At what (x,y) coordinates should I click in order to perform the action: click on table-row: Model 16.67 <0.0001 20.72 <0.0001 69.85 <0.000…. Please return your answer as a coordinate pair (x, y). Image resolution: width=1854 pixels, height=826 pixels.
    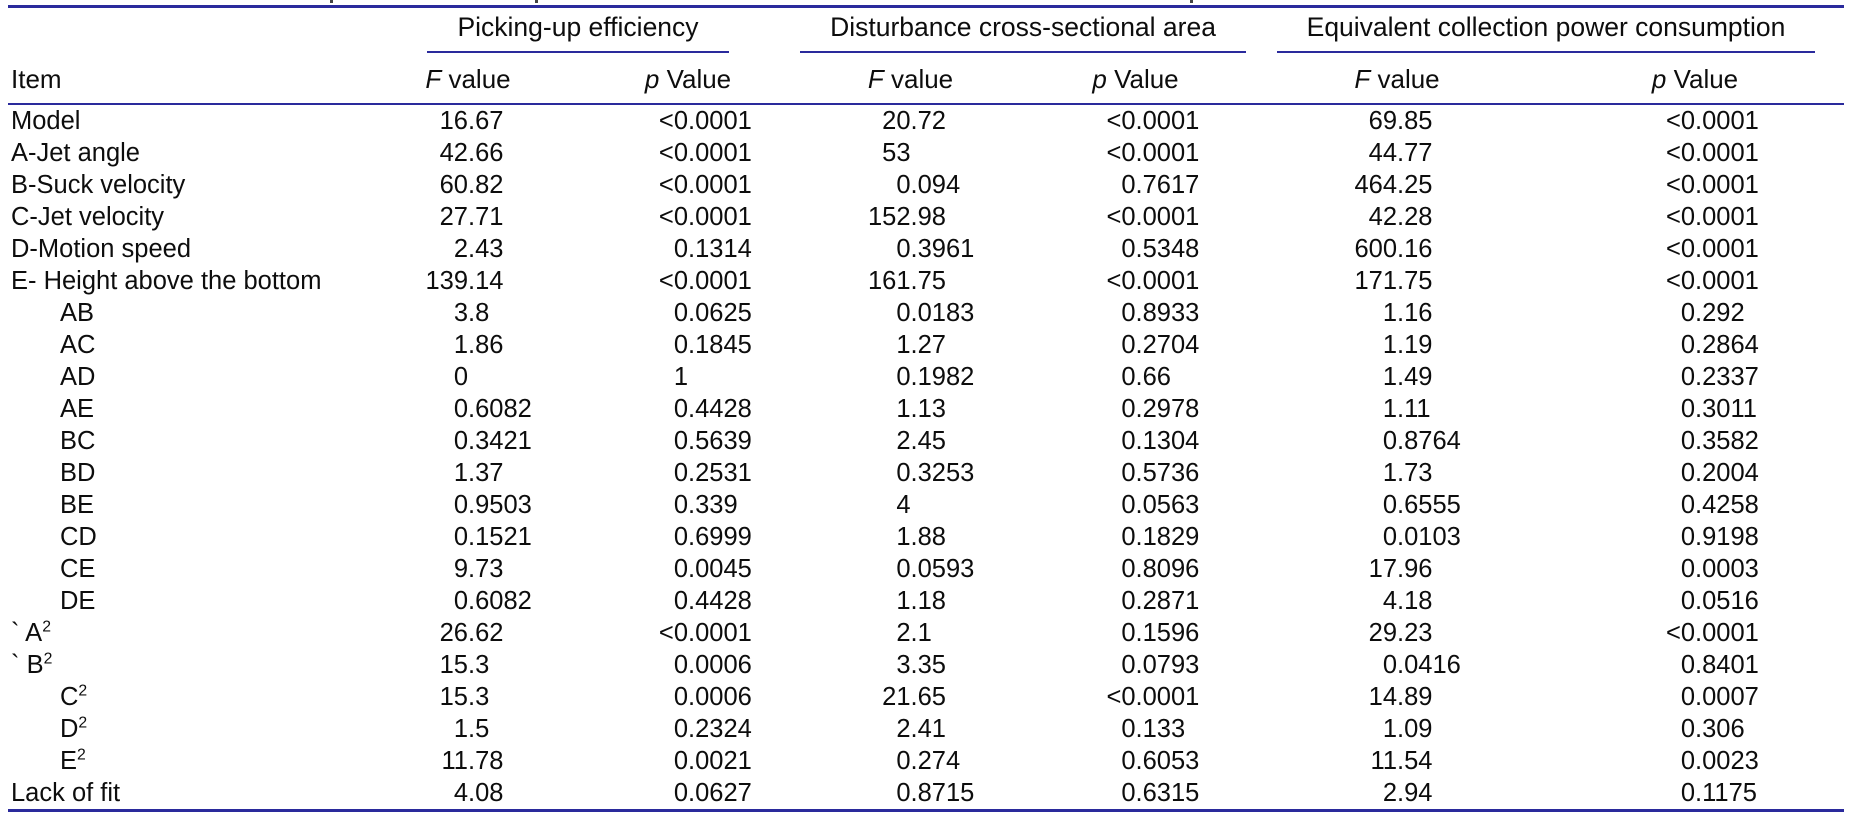
    Looking at the image, I should click on (926, 120).